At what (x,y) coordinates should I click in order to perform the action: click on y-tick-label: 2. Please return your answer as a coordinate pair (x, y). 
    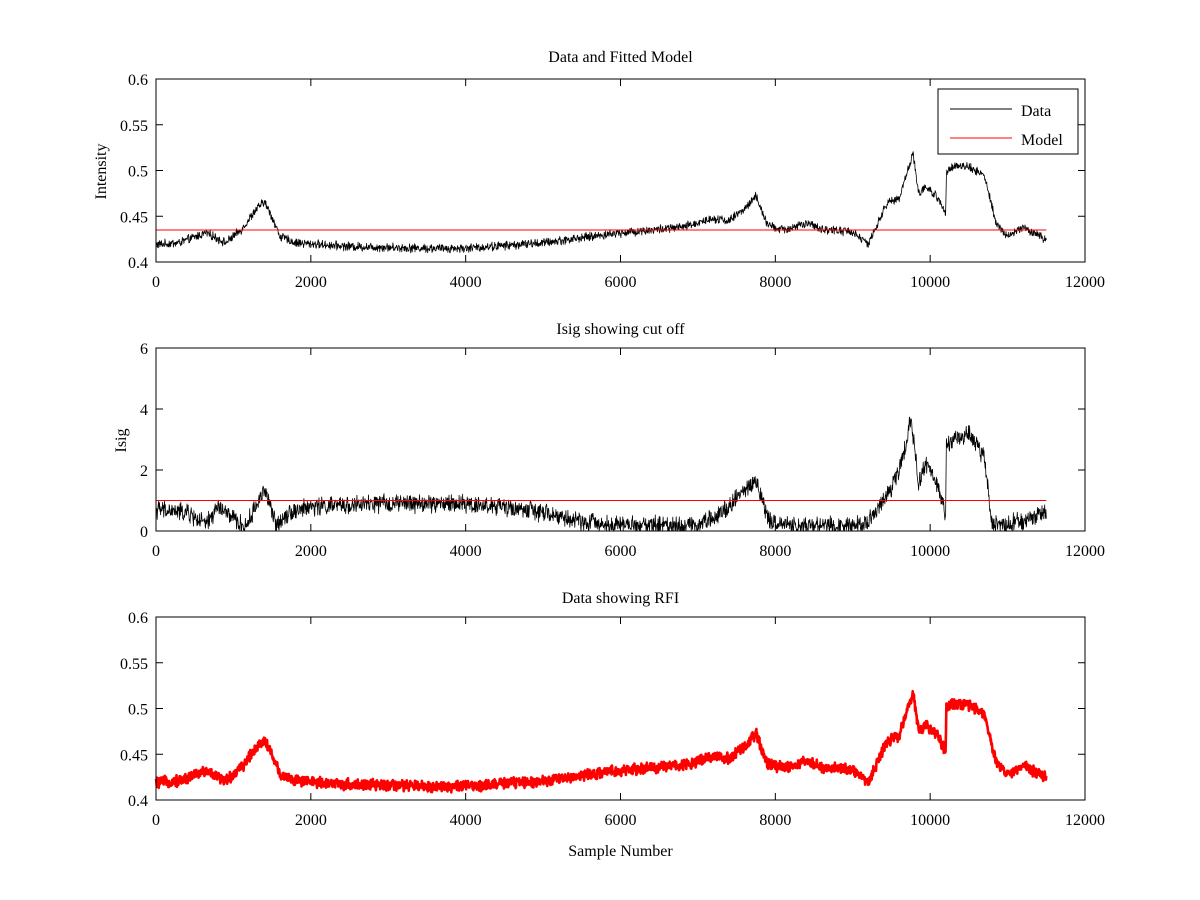
    Looking at the image, I should click on (144, 471).